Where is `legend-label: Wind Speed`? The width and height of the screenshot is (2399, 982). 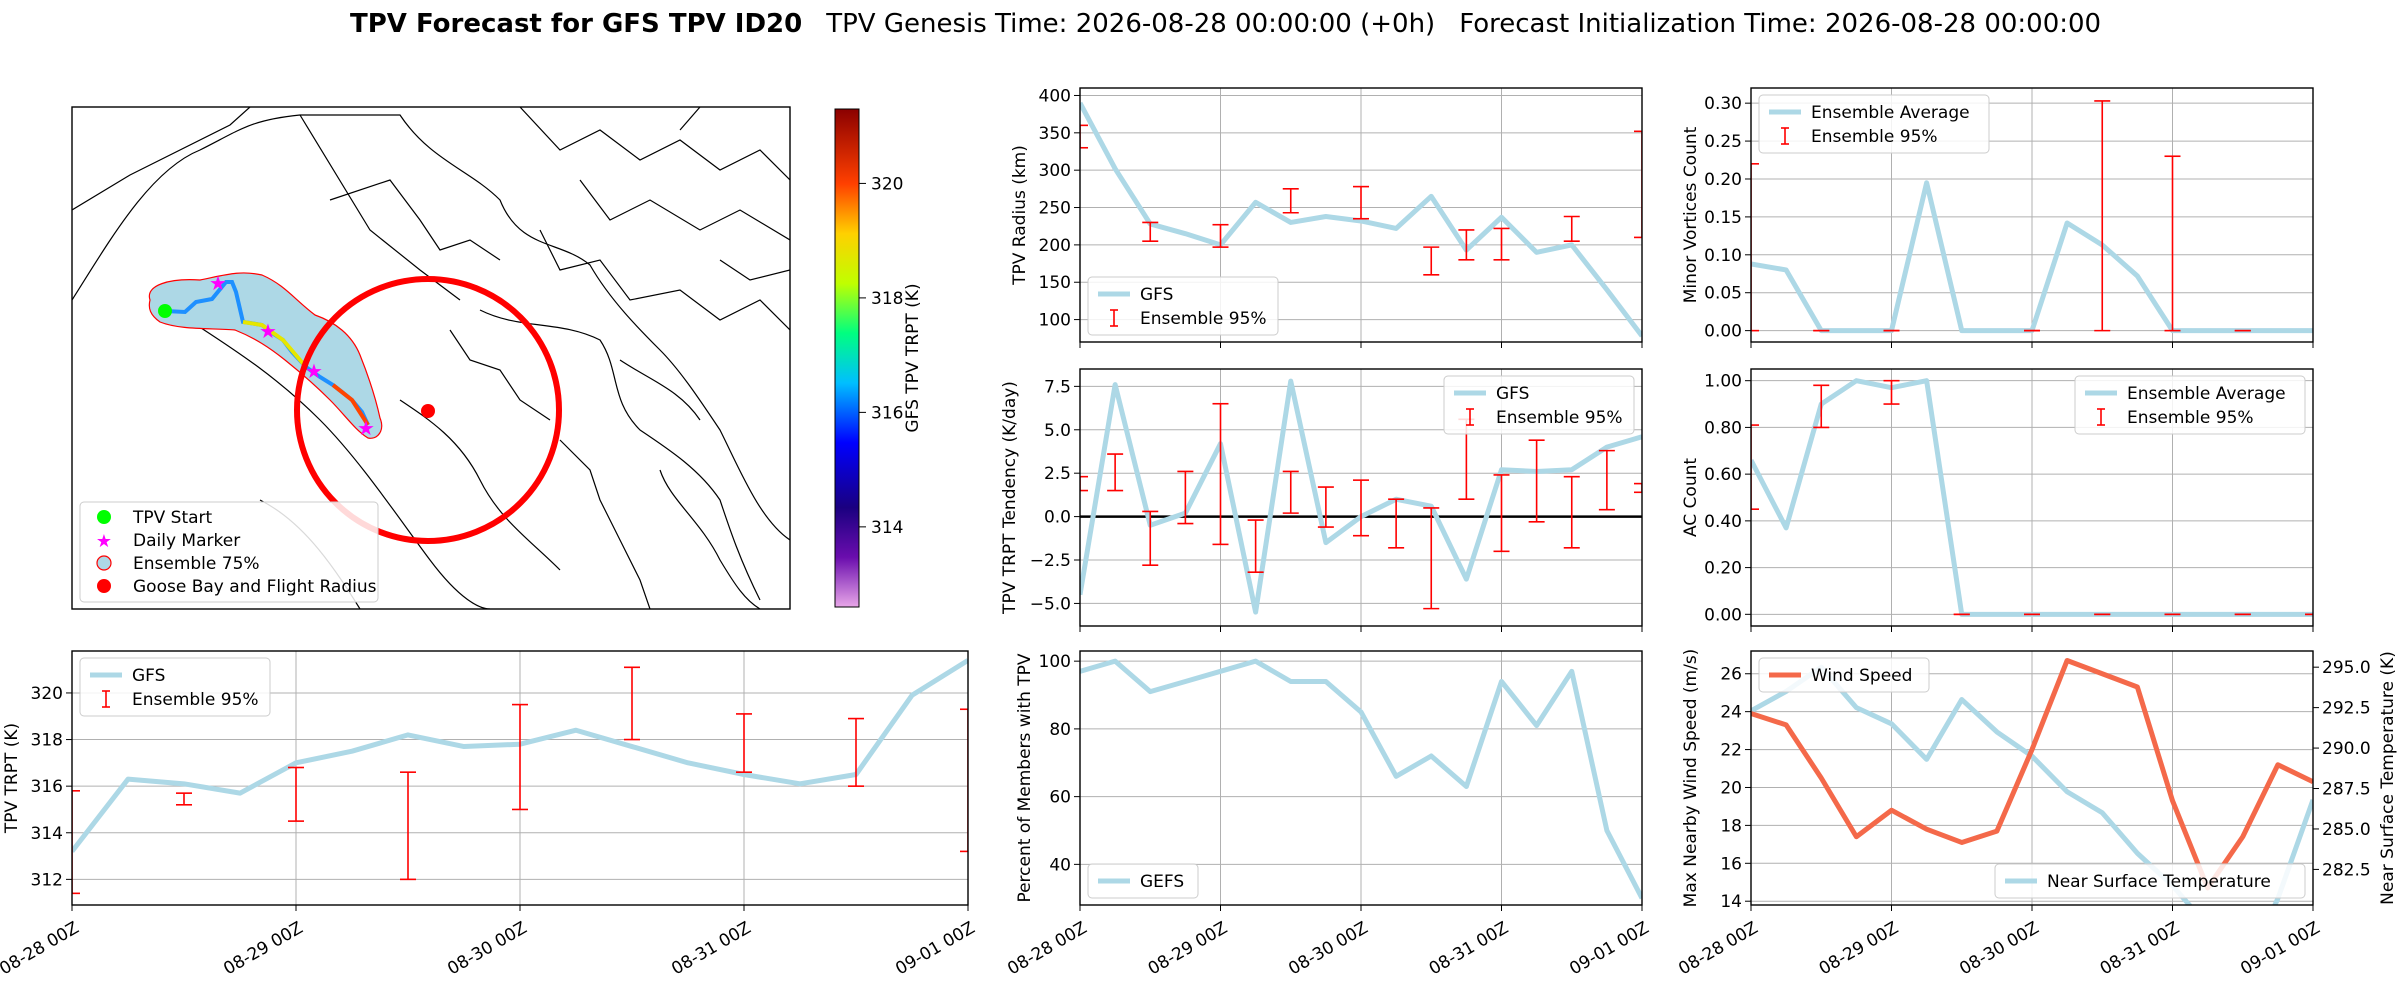 legend-label: Wind Speed is located at coordinates (1861, 676).